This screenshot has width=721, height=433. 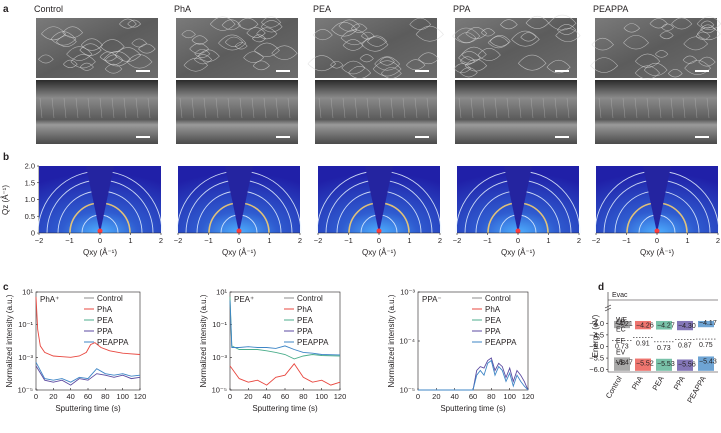 I want to click on vb-label: VB, so click(x=621, y=363).